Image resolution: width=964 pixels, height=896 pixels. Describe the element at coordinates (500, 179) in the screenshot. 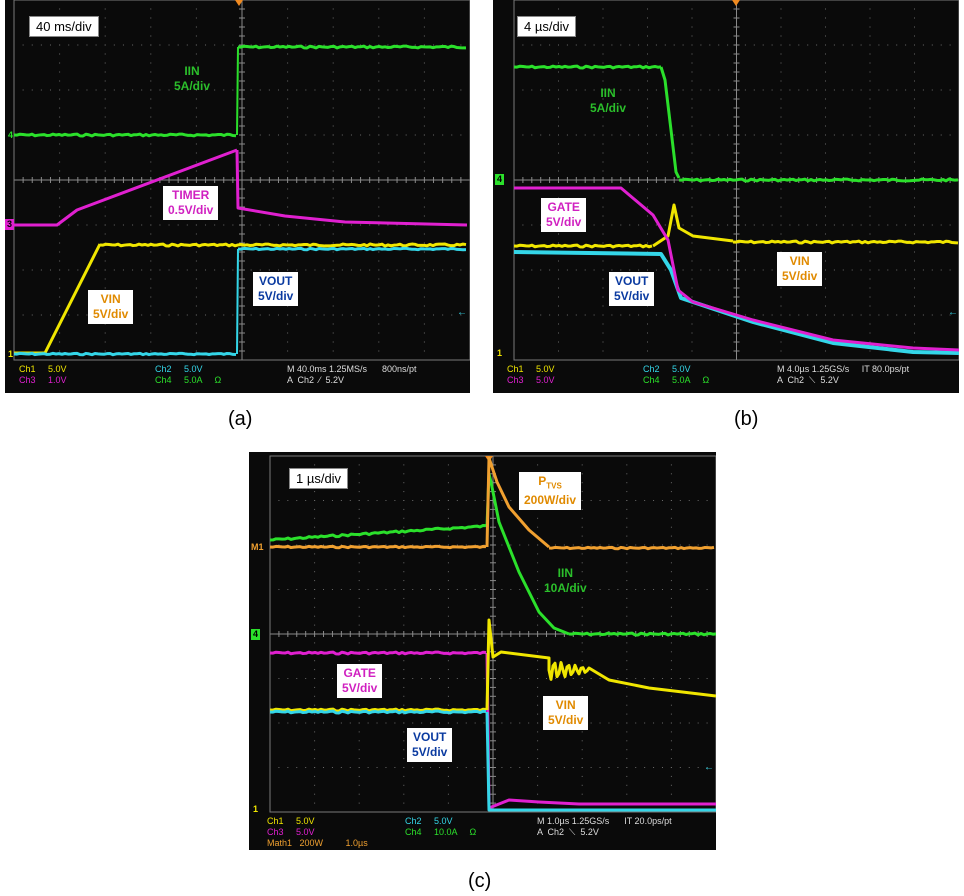

I see `marker-b-ch4: 4` at that location.